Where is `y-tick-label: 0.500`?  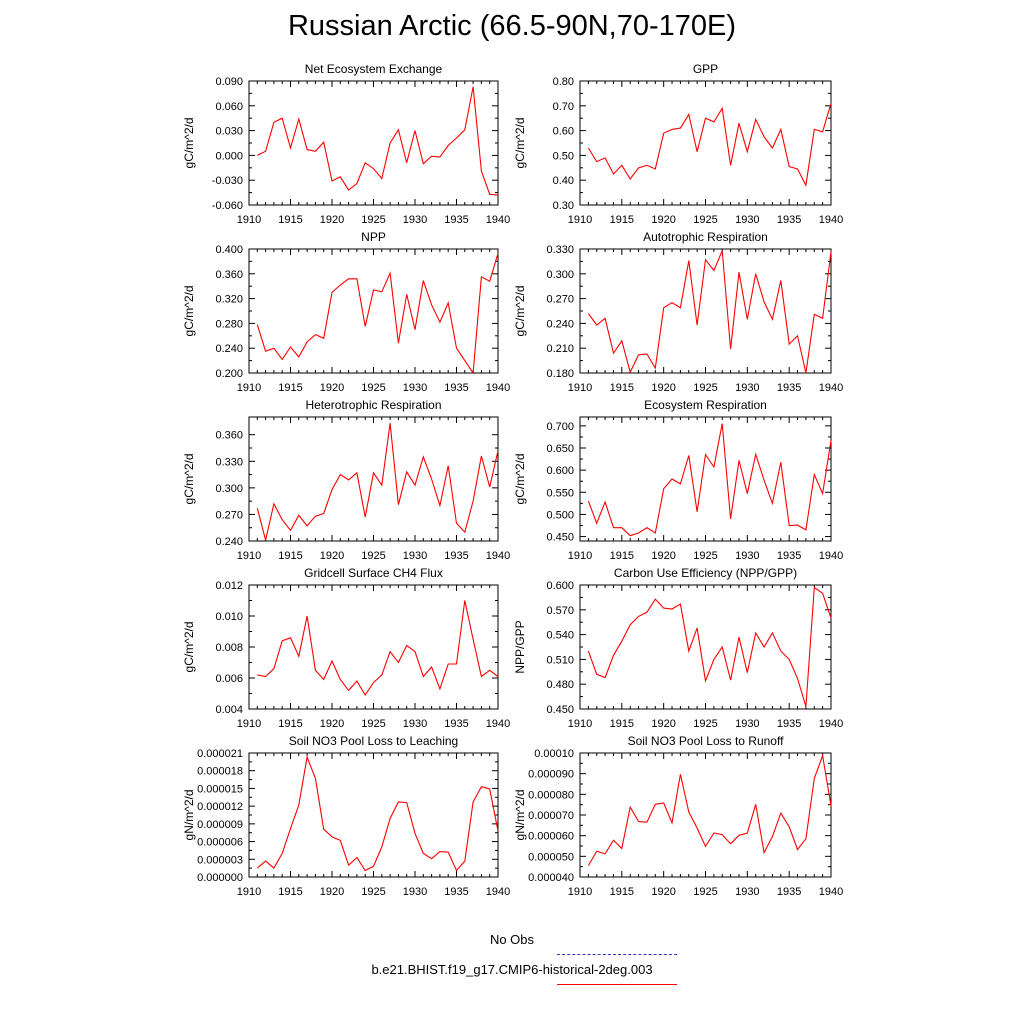
y-tick-label: 0.500 is located at coordinates (560, 515).